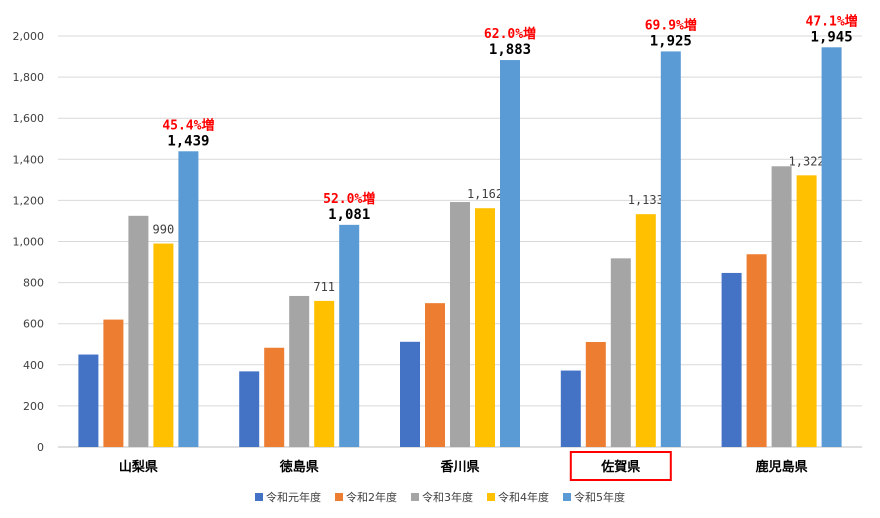  I want to click on data-label: 1,945, so click(832, 37).